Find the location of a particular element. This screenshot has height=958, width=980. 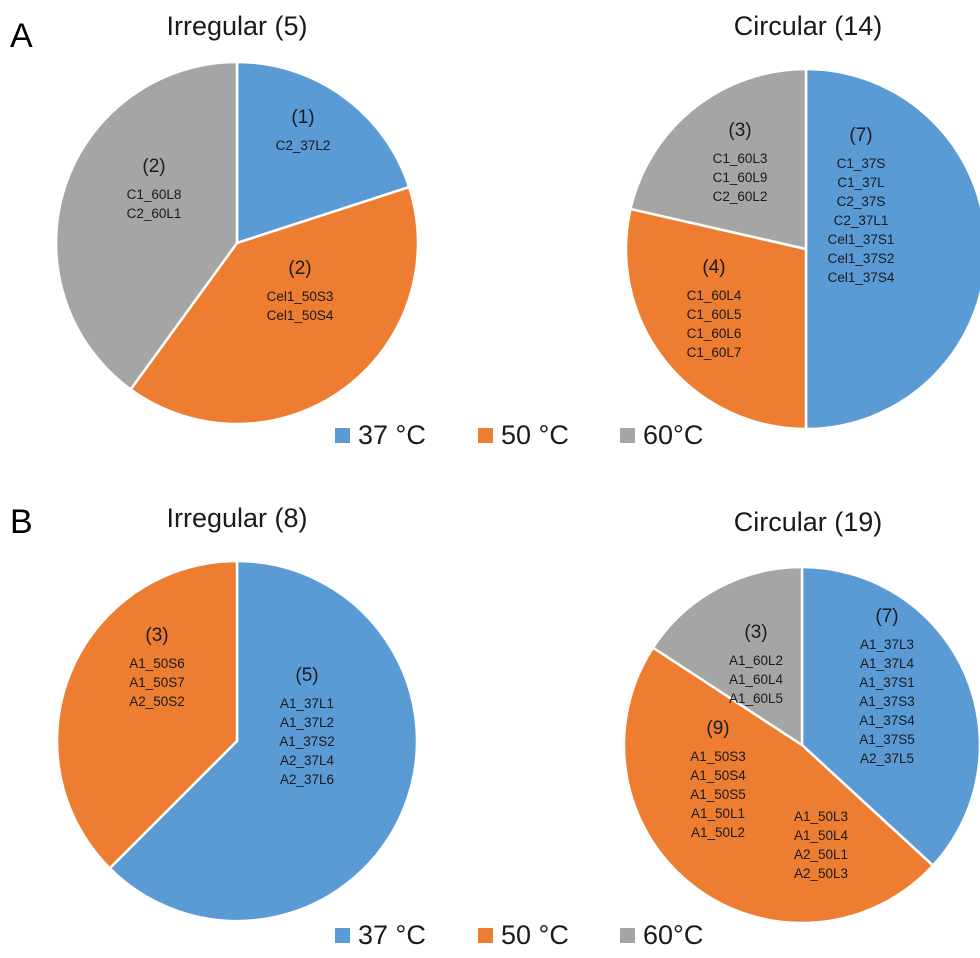

slice-item-label: A1_37S2 is located at coordinates (307, 741).